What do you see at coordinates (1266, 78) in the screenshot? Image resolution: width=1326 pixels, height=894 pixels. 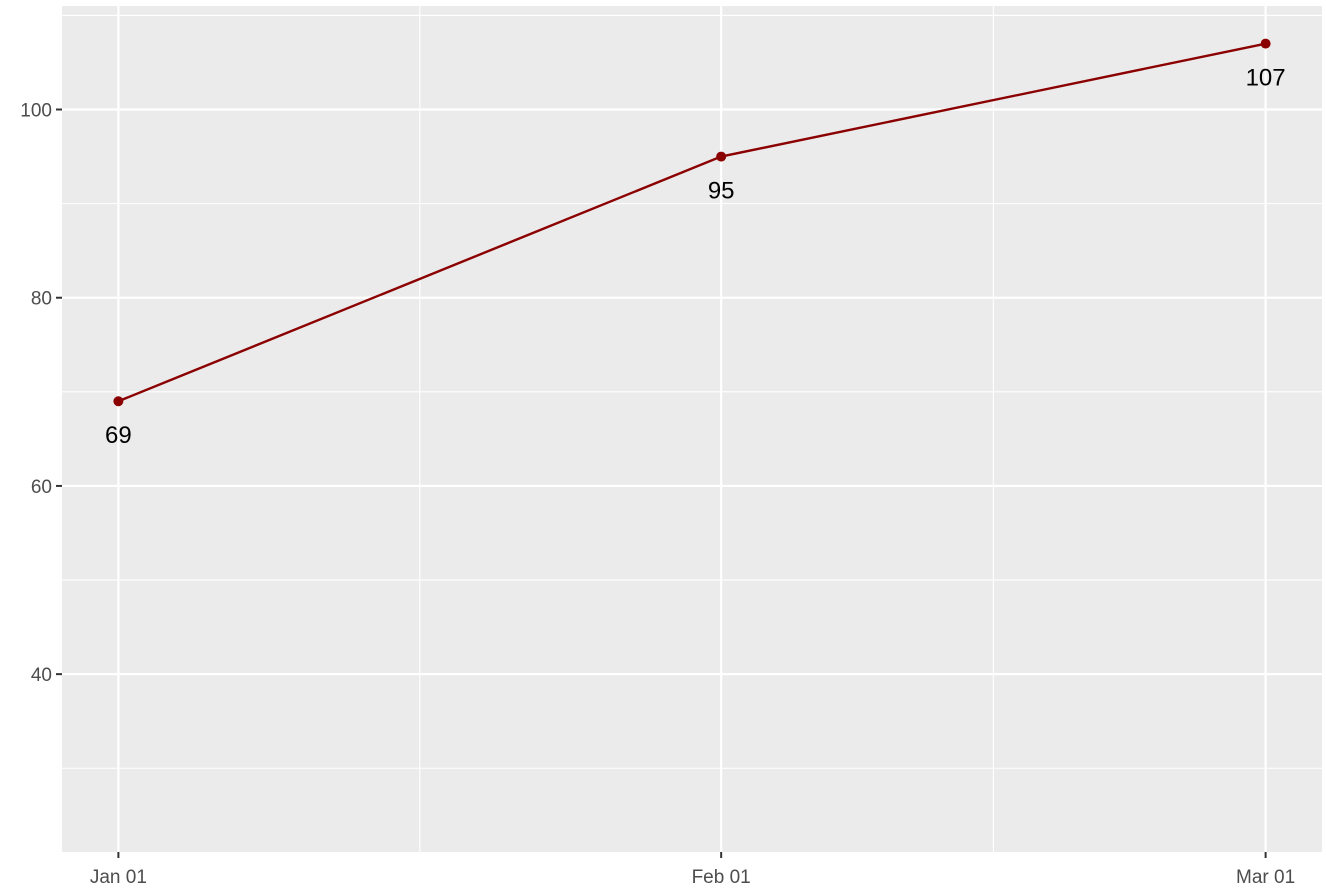 I see `data-label: 107` at bounding box center [1266, 78].